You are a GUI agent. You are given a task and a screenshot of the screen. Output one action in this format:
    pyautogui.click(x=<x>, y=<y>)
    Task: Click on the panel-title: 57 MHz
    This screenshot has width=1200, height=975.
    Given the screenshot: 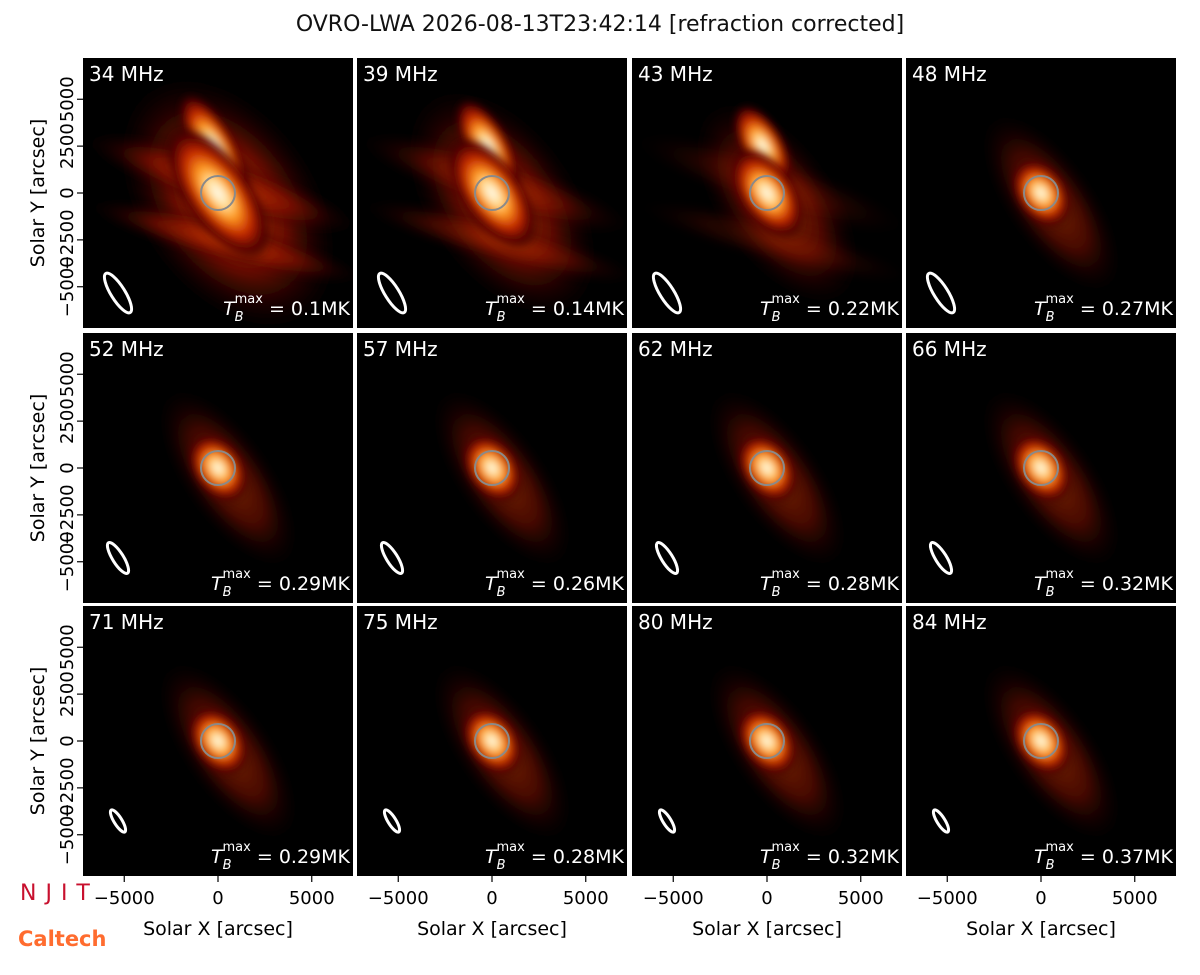 What is the action you would take?
    pyautogui.click(x=400, y=349)
    